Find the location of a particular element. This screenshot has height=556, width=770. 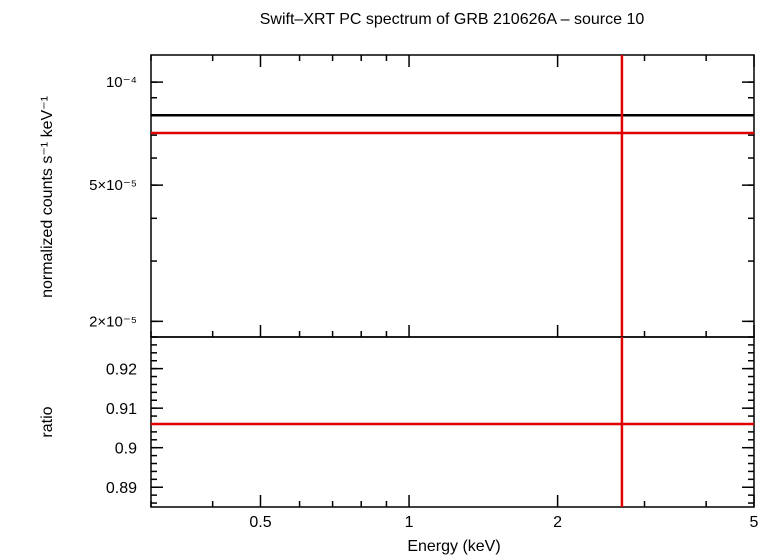

bottom-y-tick-label: 0.91 is located at coordinates (121, 409).